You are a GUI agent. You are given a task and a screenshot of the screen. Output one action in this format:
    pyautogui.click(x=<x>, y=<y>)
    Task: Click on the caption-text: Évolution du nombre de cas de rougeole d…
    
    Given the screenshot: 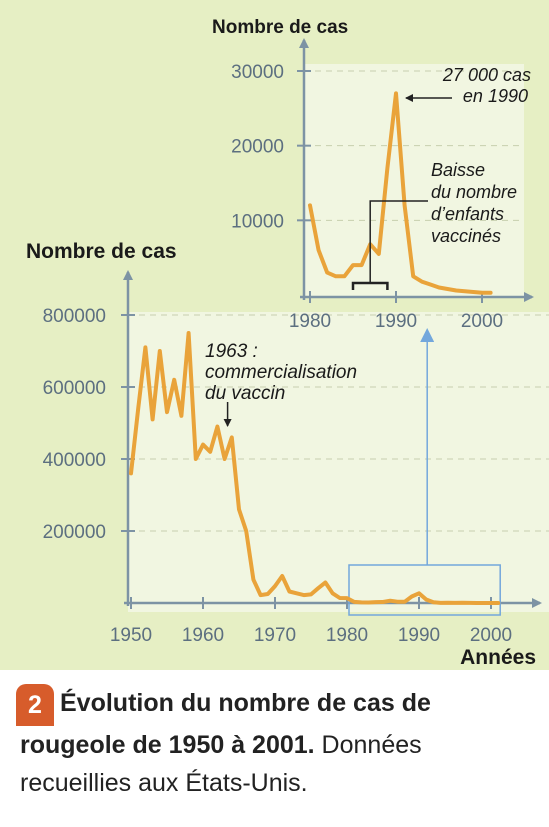 What is the action you would take?
    pyautogui.click(x=225, y=743)
    